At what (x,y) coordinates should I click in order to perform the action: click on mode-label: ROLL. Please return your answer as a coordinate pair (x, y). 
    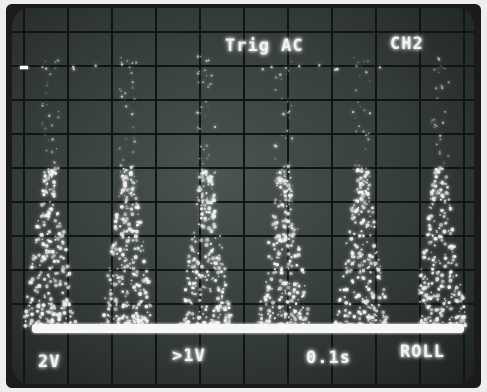
    Looking at the image, I should click on (422, 352).